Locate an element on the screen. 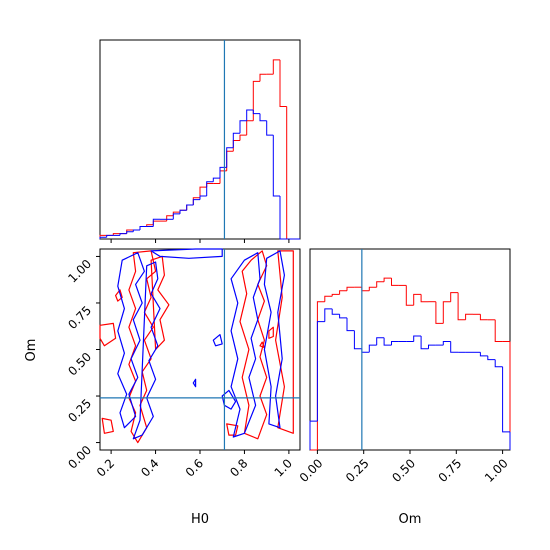 The height and width of the screenshot is (550, 550). contour-y-tick-label: 0.75 is located at coordinates (79, 317).